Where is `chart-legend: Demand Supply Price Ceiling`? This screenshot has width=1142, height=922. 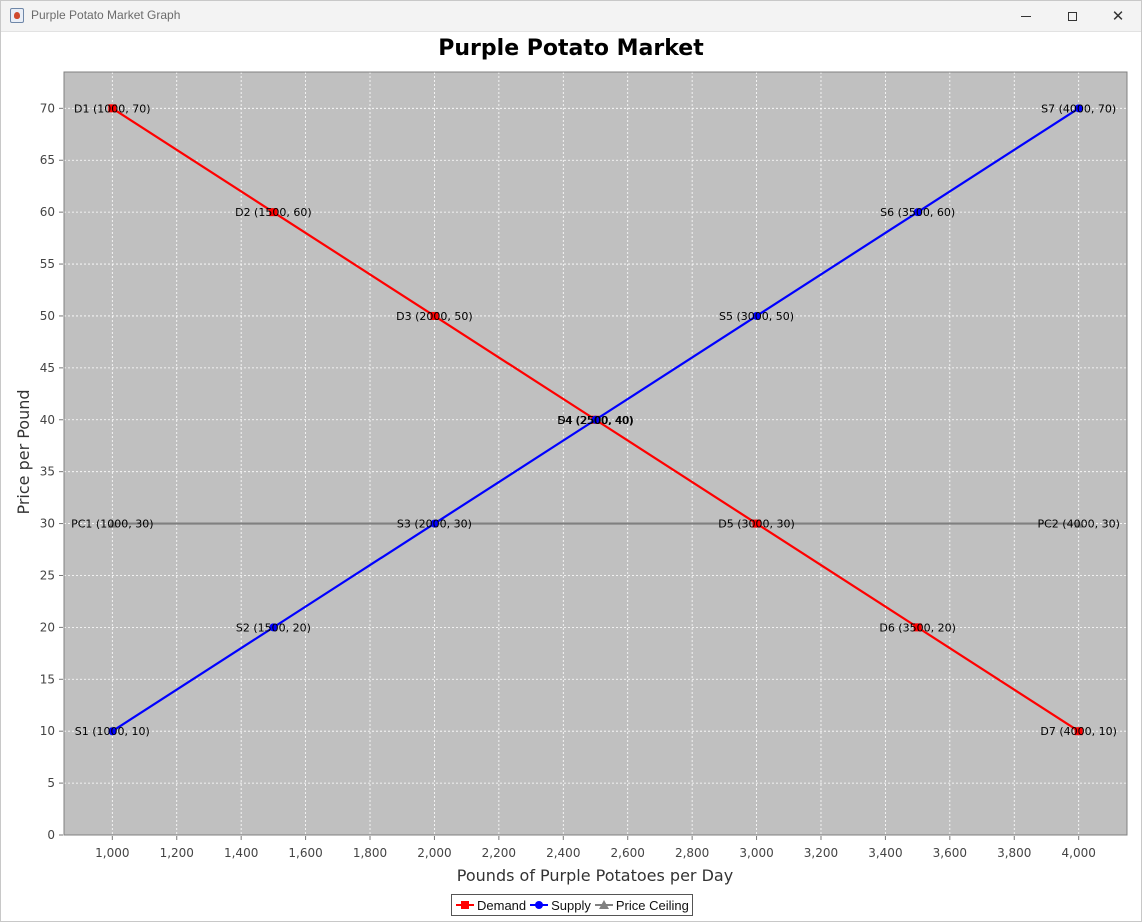
chart-legend: Demand Supply Price Ceiling is located at coordinates (572, 905).